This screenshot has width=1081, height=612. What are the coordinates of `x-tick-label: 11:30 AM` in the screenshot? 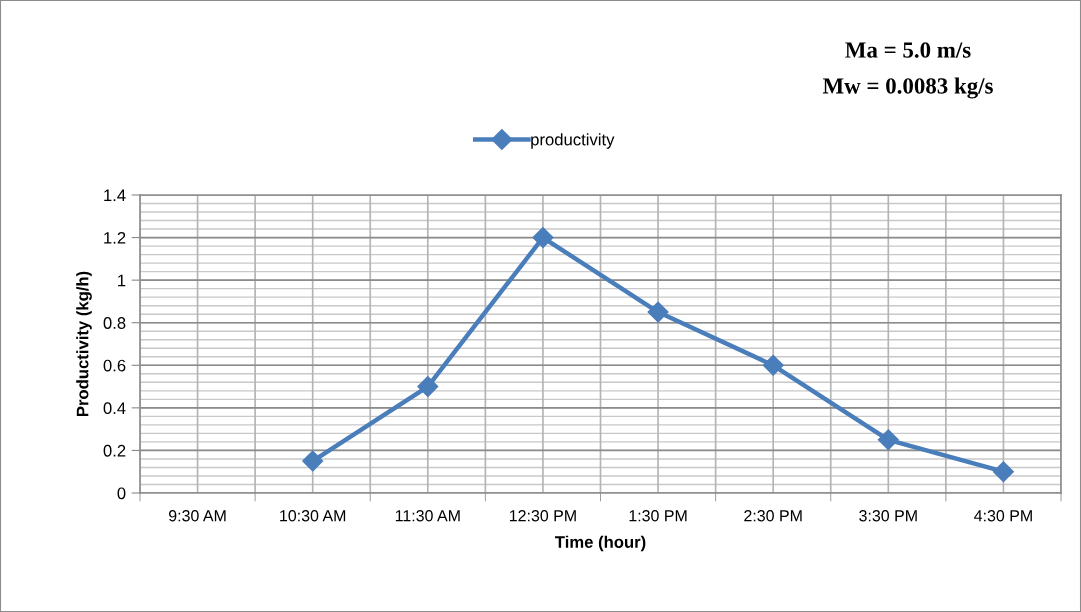 It's located at (427, 516).